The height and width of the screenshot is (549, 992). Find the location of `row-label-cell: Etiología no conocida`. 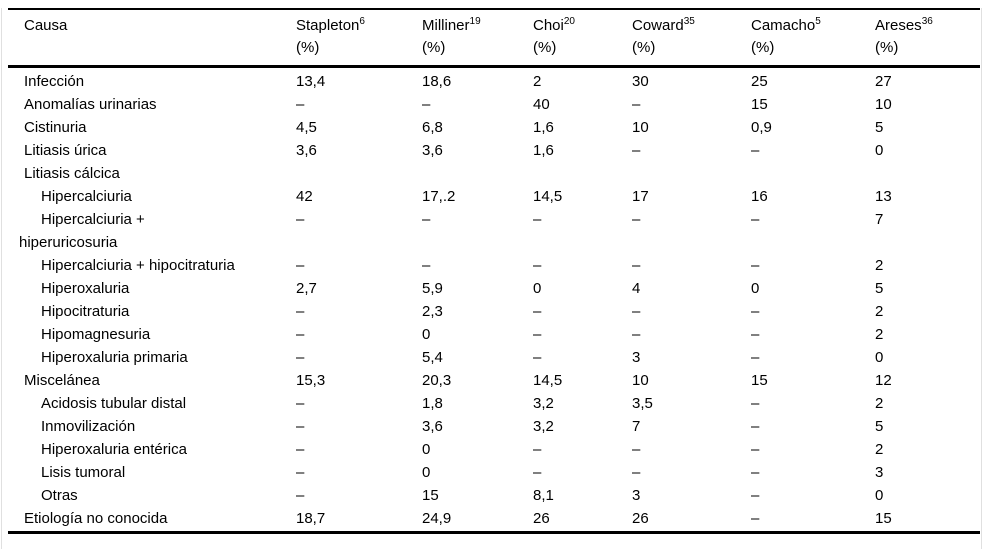

row-label-cell: Etiología no conocida is located at coordinates (152, 520).